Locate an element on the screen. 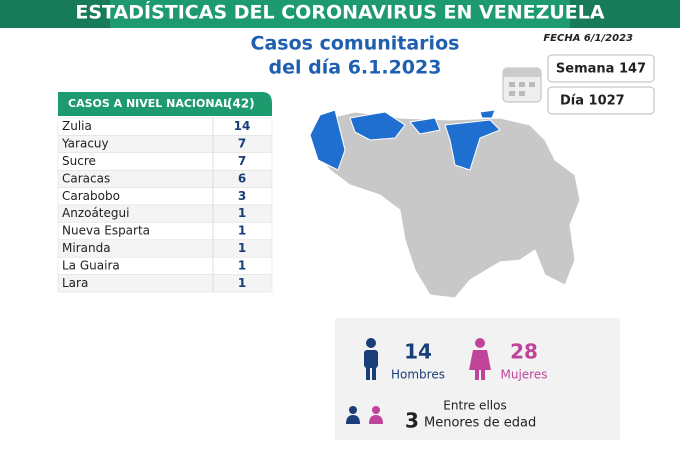 The height and width of the screenshot is (456, 680). women-count: 28 is located at coordinates (524, 352).